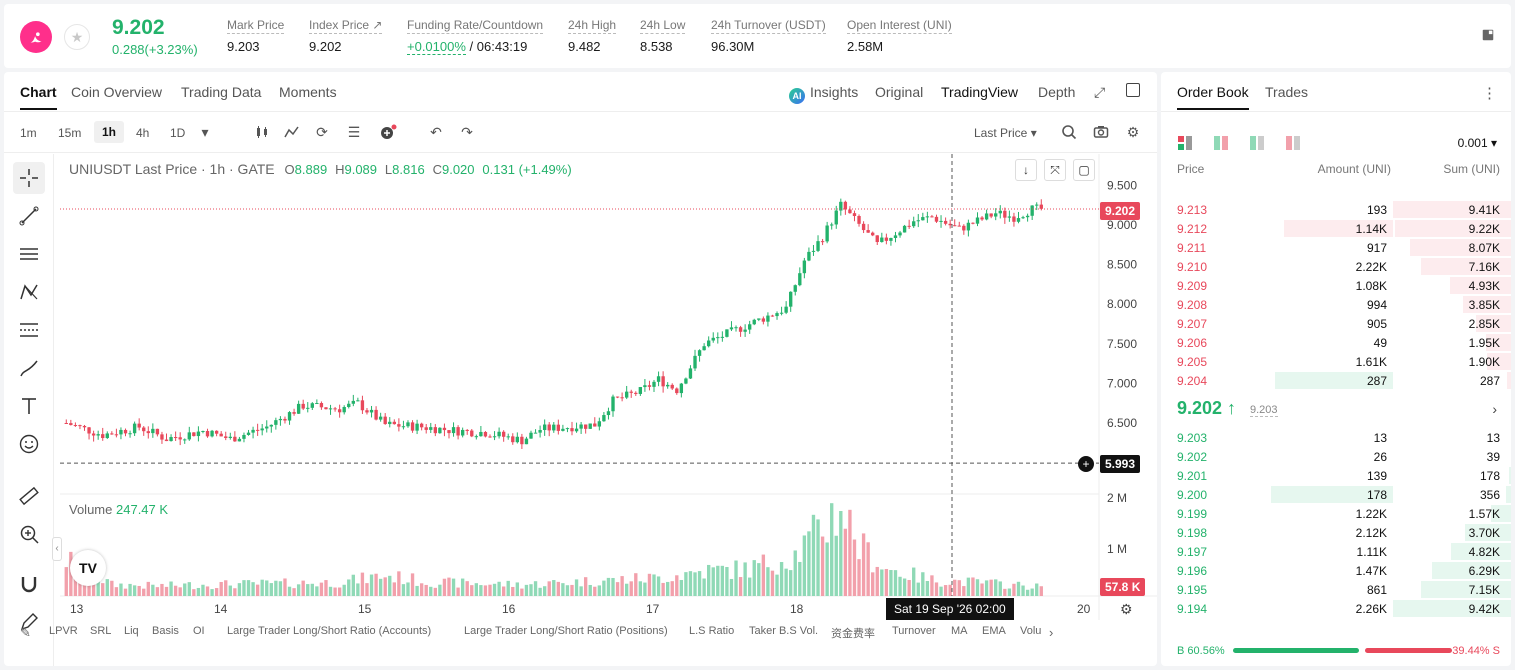 This screenshot has width=1515, height=670. What do you see at coordinates (980, 92) in the screenshot?
I see `tab-tradingview: TradingView` at bounding box center [980, 92].